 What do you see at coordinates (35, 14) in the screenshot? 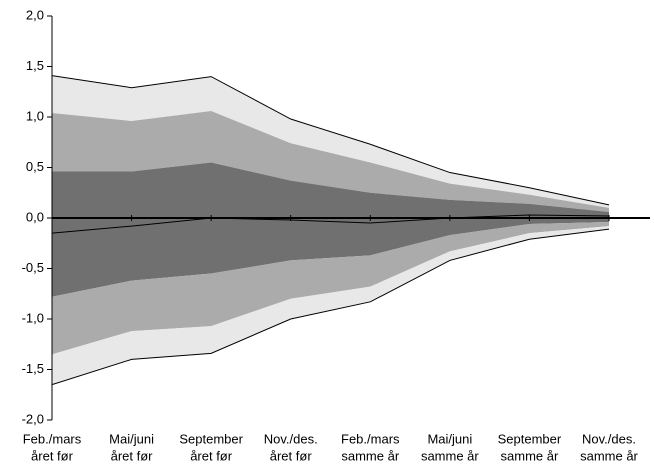
I see `y-tick-label: 2,0` at bounding box center [35, 14].